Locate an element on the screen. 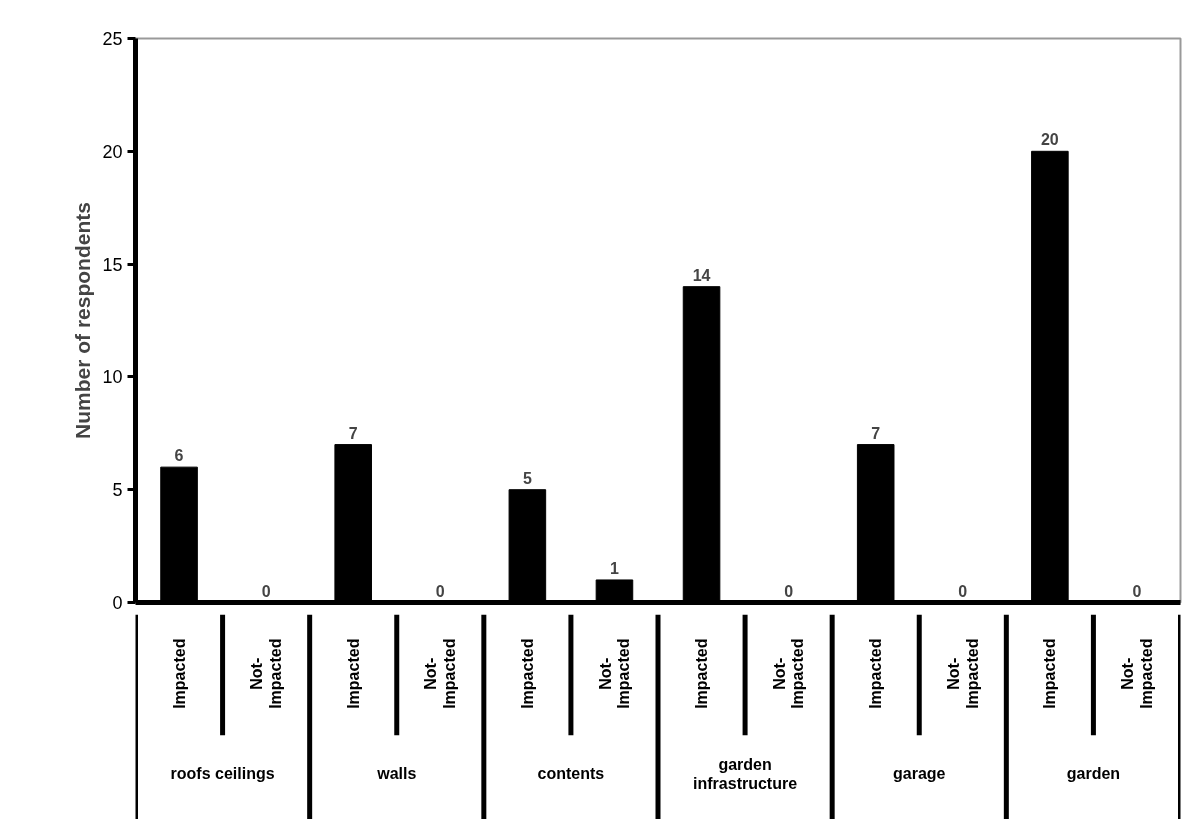  text: garden is located at coordinates (1093, 774).